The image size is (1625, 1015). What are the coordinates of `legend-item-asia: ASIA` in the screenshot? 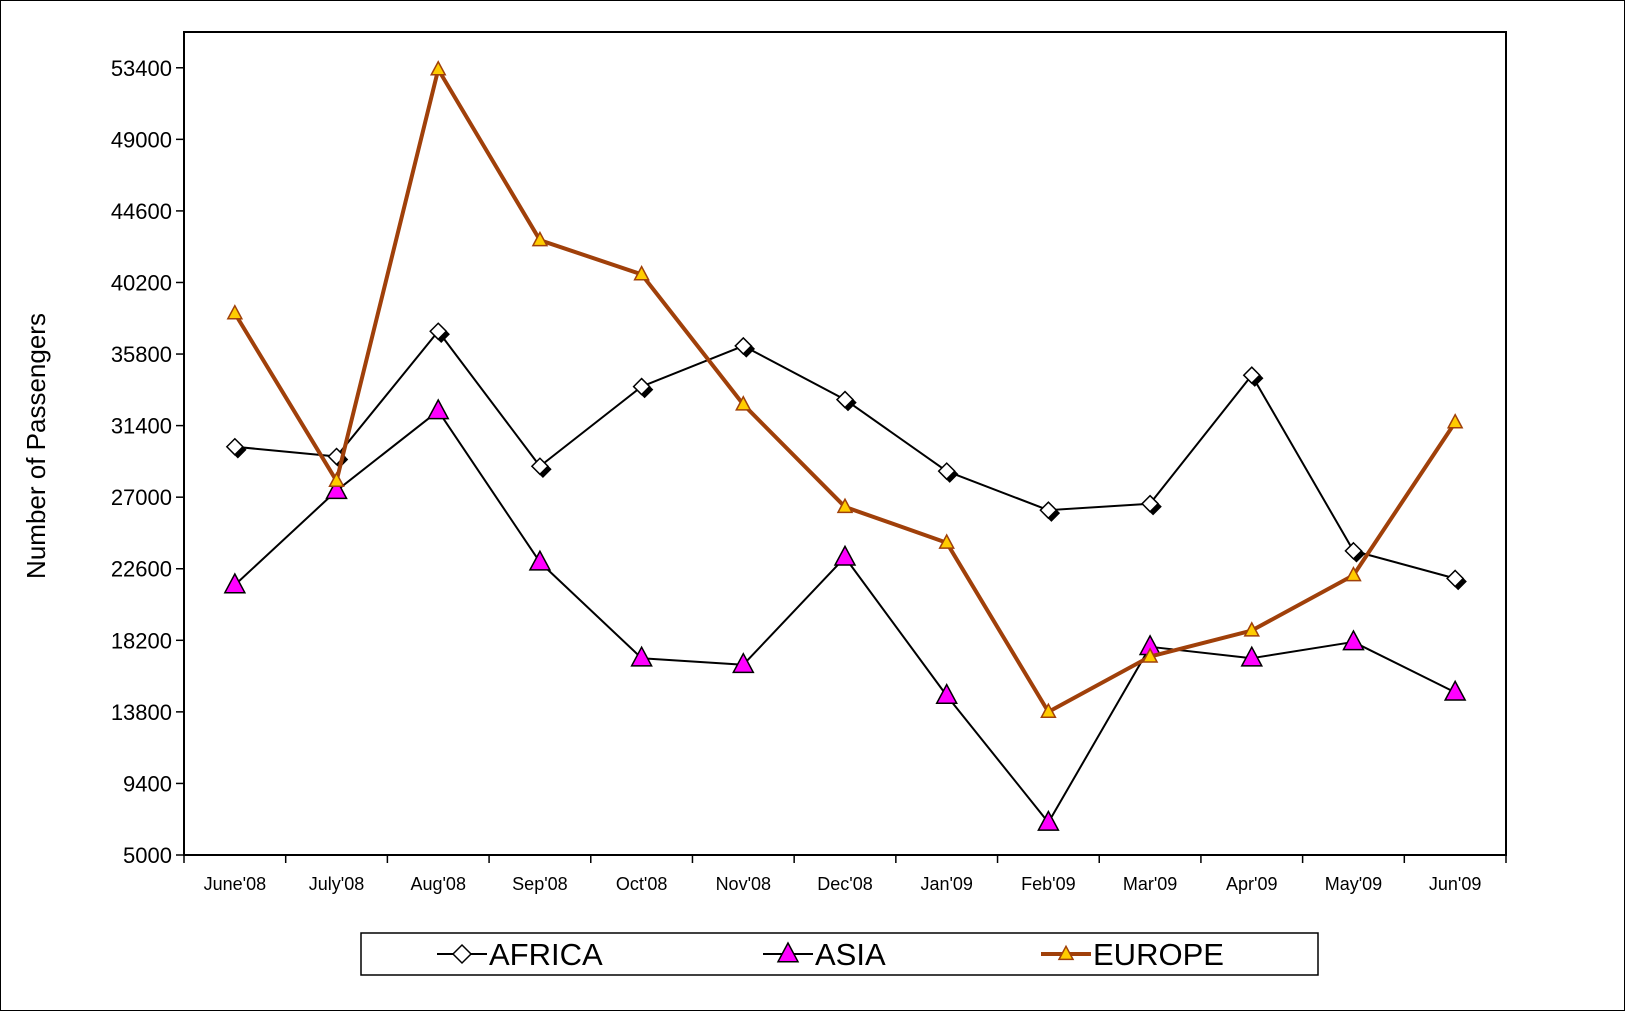 It's located at (824, 954).